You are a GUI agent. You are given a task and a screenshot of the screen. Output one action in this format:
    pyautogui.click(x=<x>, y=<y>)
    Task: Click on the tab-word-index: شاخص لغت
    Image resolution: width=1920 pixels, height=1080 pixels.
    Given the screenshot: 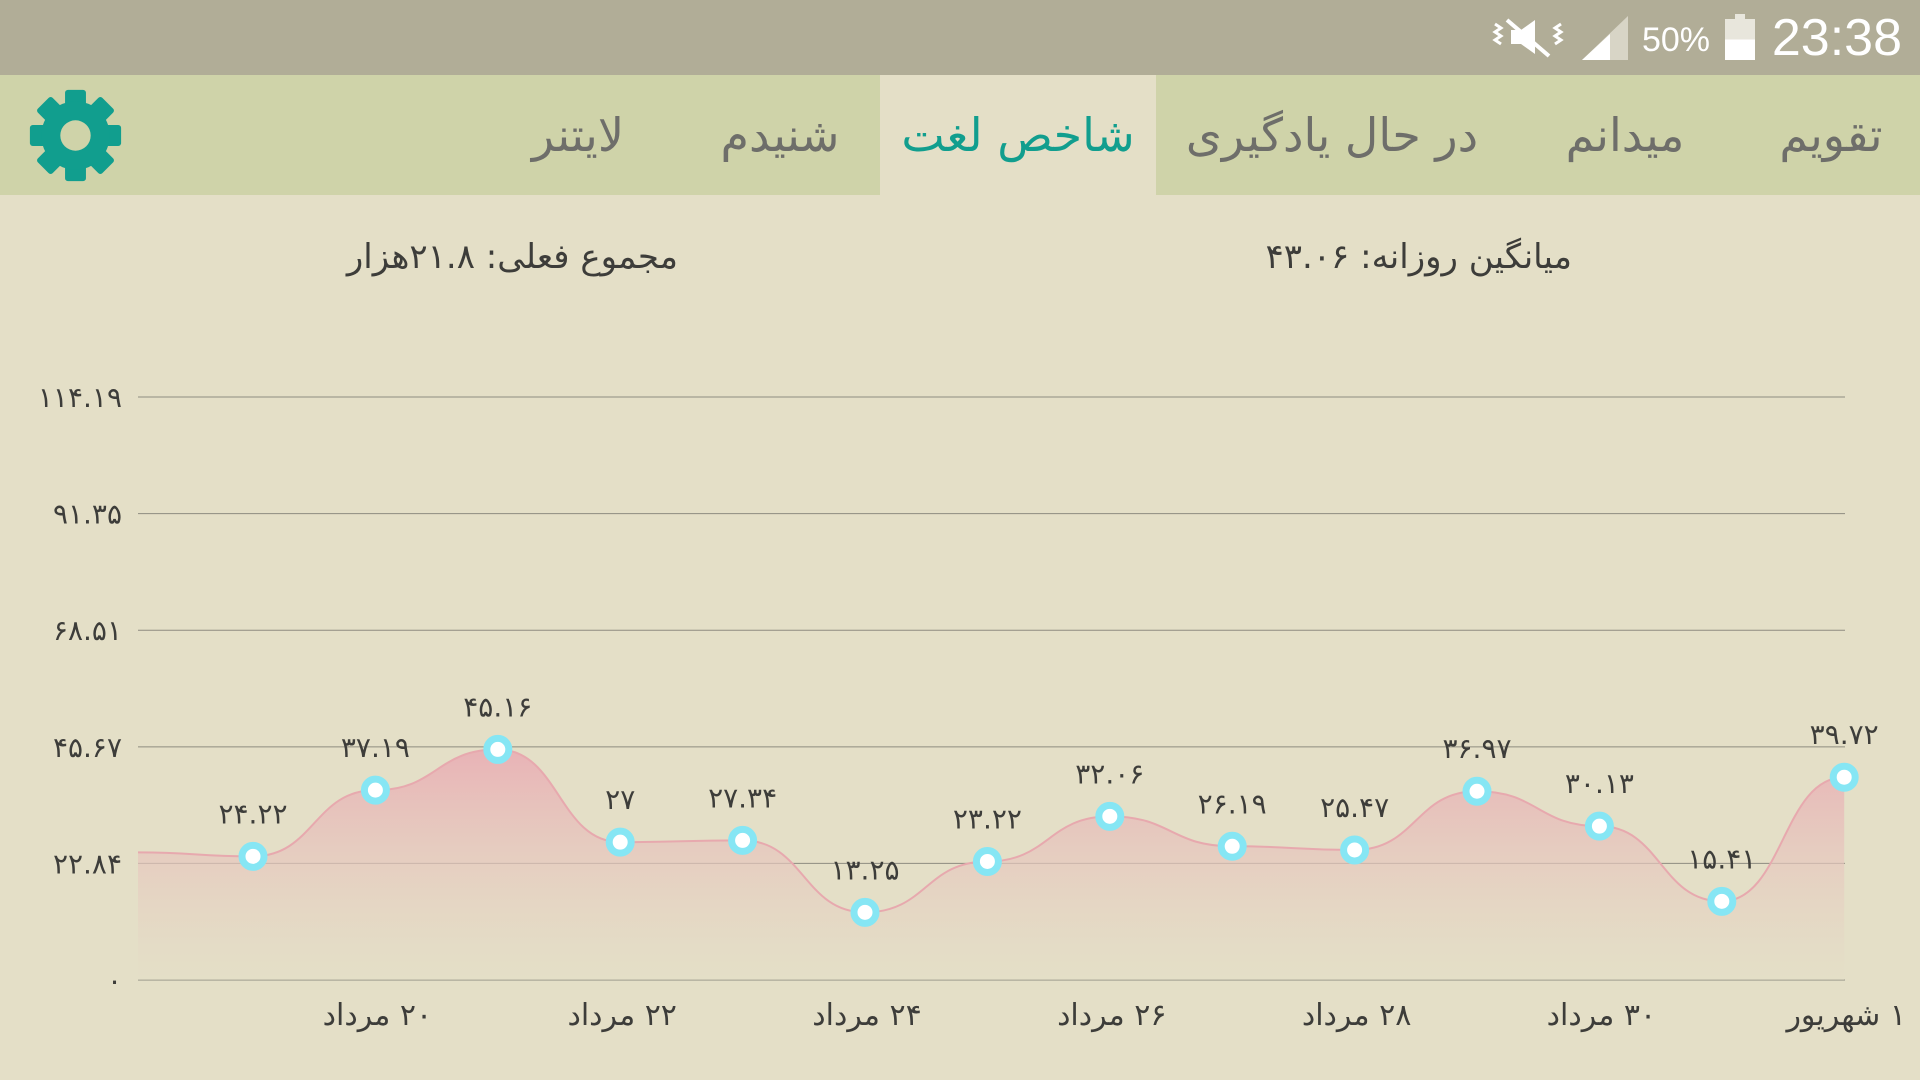 What is the action you would take?
    pyautogui.click(x=1018, y=135)
    